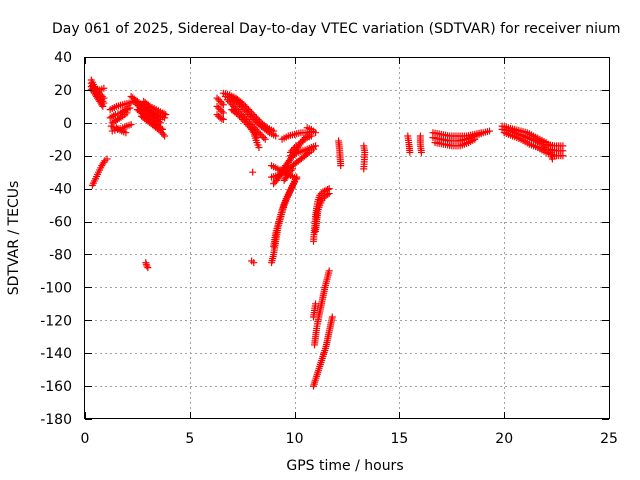 This screenshot has width=640, height=480. I want to click on y-tick-label: -20, so click(60, 157).